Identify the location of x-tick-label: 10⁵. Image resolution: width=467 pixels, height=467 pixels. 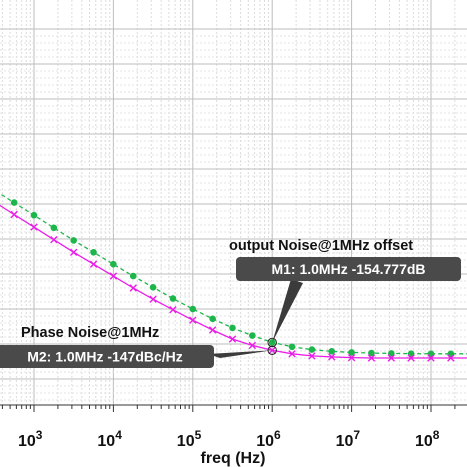
(189, 439).